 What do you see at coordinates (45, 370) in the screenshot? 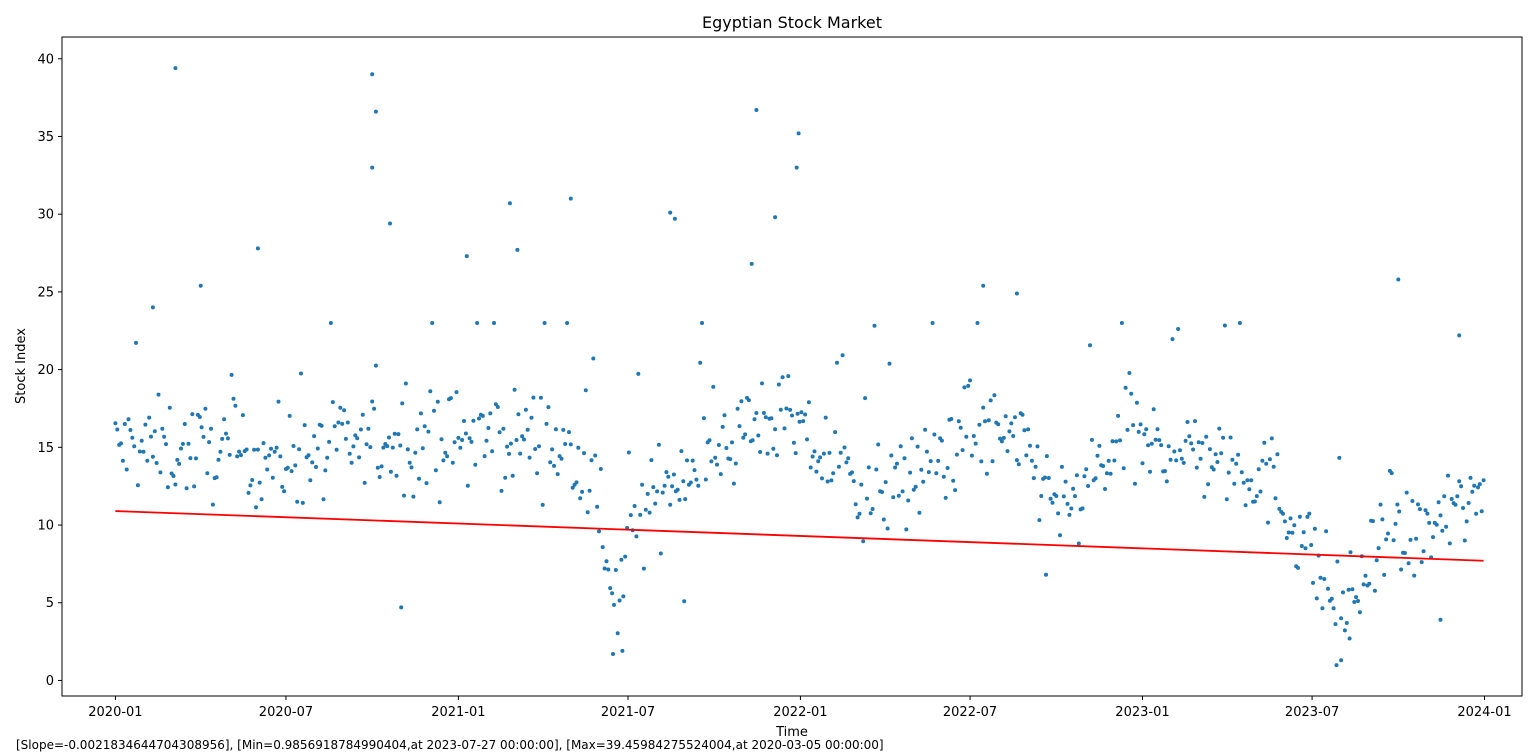
I see `y-tick-label: 20` at bounding box center [45, 370].